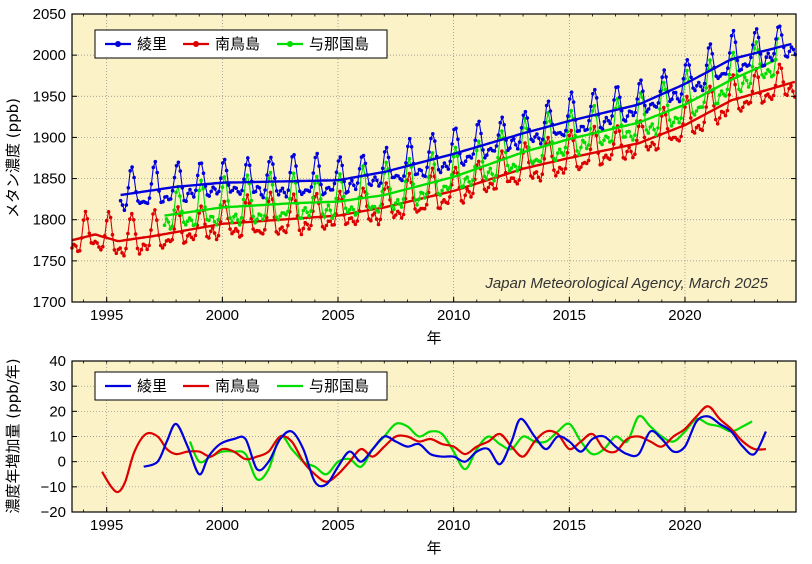 Image resolution: width=812 pixels, height=564 pixels. Describe the element at coordinates (62, 462) in the screenshot. I see `y-tick-label: 0` at that location.